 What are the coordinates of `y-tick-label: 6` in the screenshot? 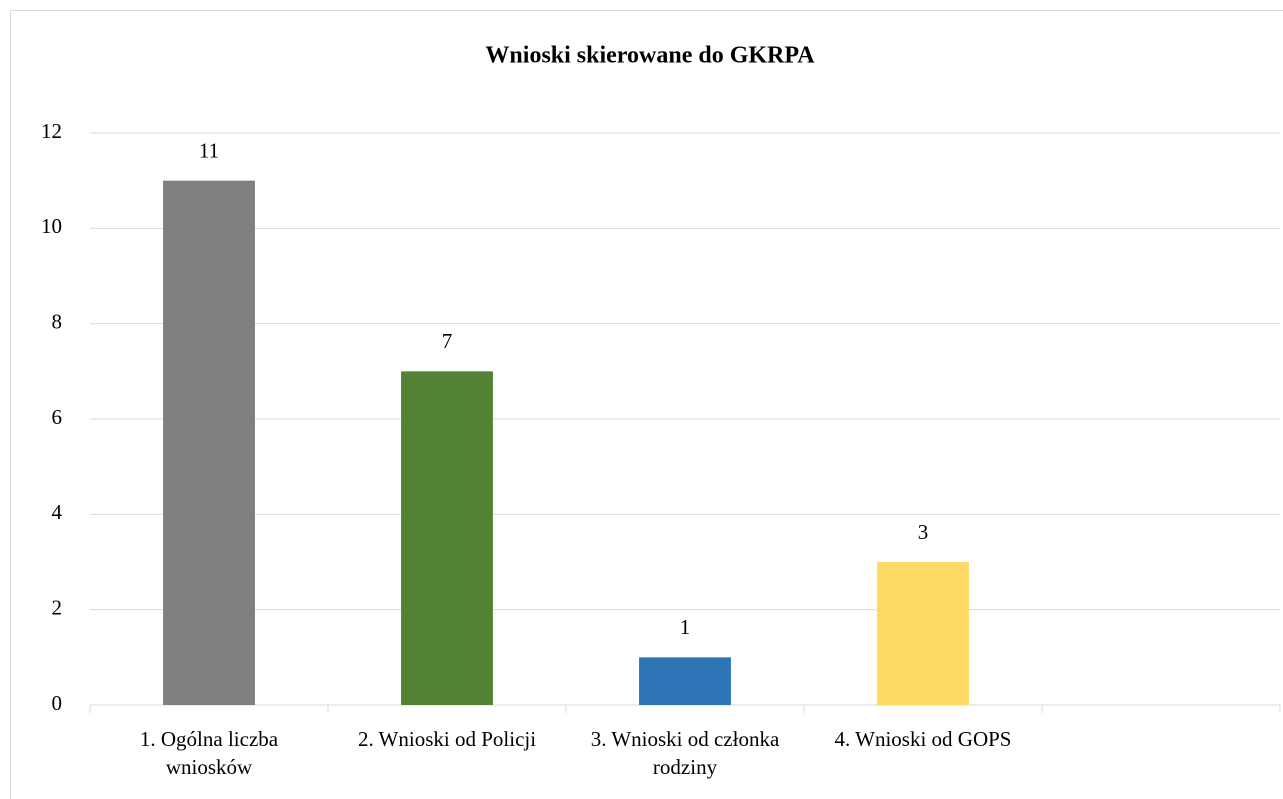 It's located at (57, 417).